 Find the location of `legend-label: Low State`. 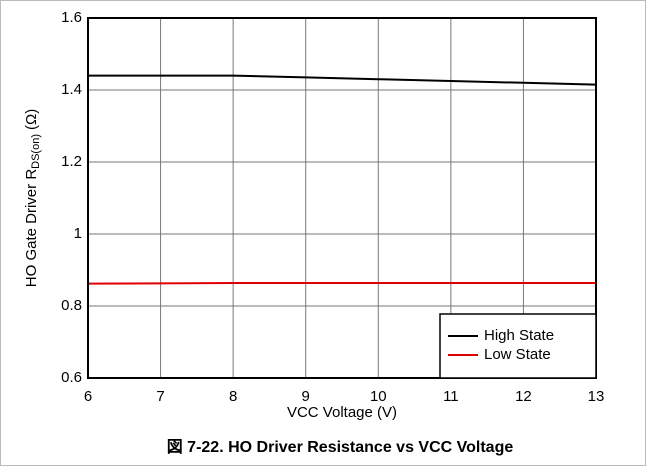

legend-label: Low State is located at coordinates (517, 354).